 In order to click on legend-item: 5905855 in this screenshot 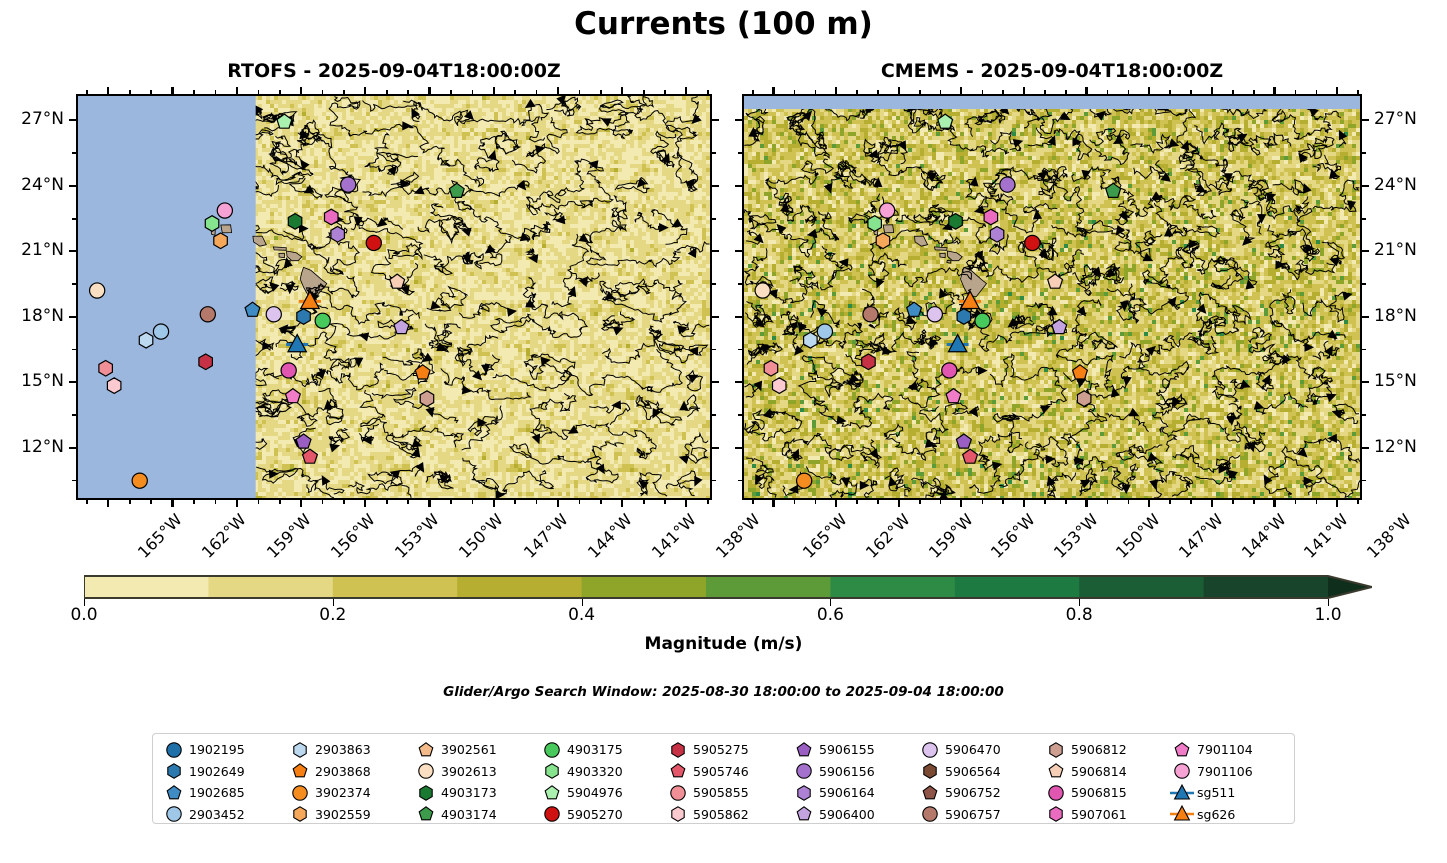, I will do `click(728, 793)`.